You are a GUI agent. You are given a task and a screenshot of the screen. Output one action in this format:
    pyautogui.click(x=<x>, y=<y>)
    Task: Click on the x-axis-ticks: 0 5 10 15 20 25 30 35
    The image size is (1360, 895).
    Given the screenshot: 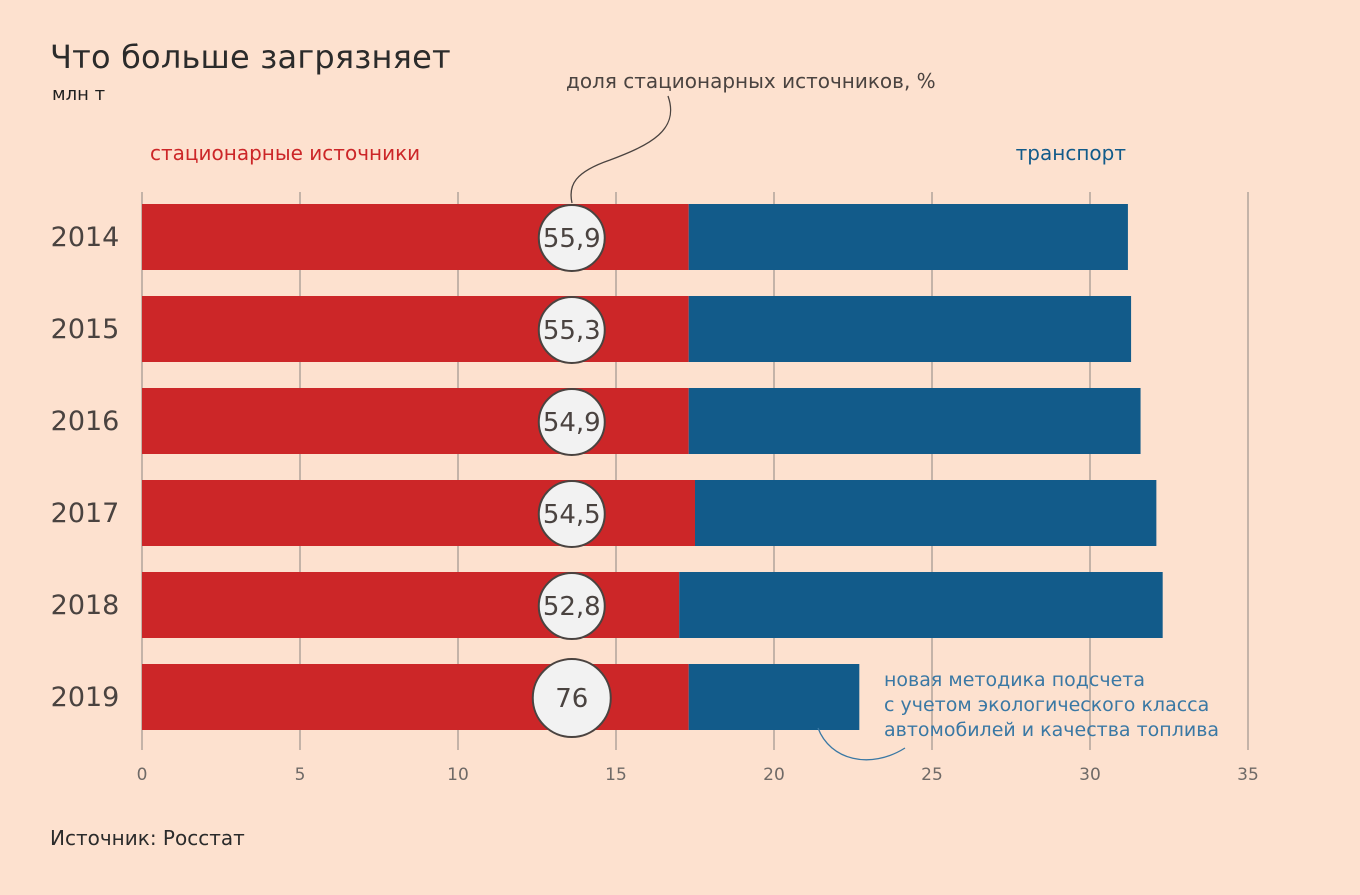 What is the action you would take?
    pyautogui.click(x=698, y=775)
    